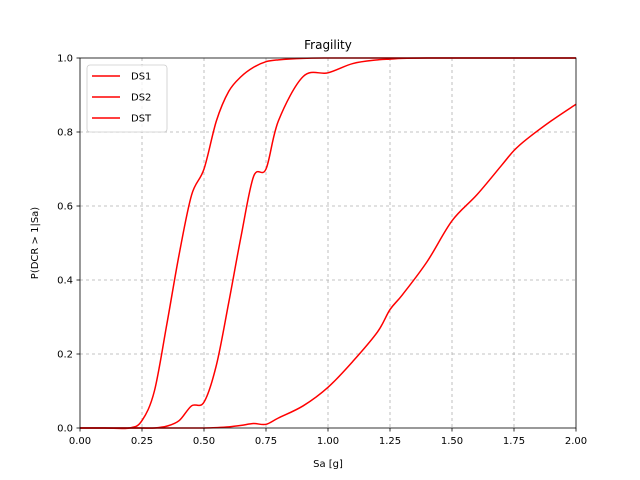 The width and height of the screenshot is (640, 480). What do you see at coordinates (141, 77) in the screenshot?
I see `legend-label-ds1: DS1` at bounding box center [141, 77].